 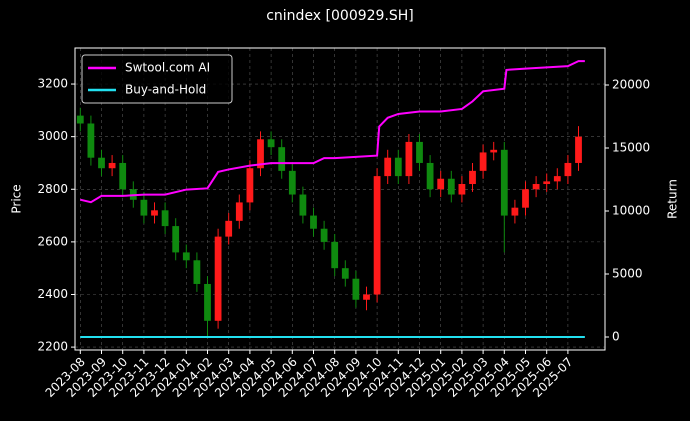 What do you see at coordinates (340, 16) in the screenshot?
I see `chart-title: cnindex [000929.SH]` at bounding box center [340, 16].